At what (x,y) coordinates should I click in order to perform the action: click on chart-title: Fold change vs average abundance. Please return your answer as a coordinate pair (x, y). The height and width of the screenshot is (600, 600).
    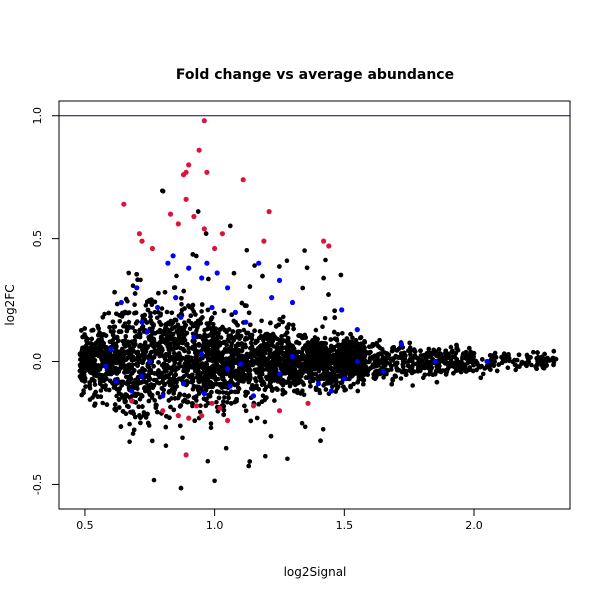
    Looking at the image, I should click on (315, 75).